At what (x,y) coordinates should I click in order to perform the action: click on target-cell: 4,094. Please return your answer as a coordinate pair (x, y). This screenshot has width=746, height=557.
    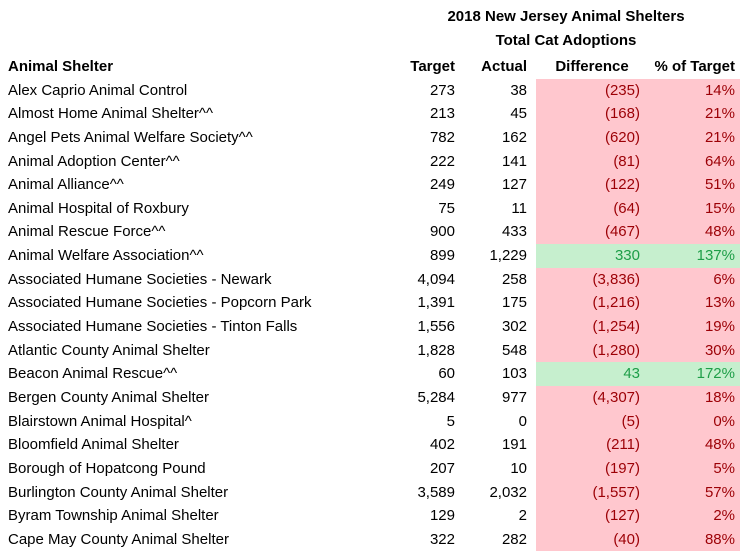
    Looking at the image, I should click on (436, 279).